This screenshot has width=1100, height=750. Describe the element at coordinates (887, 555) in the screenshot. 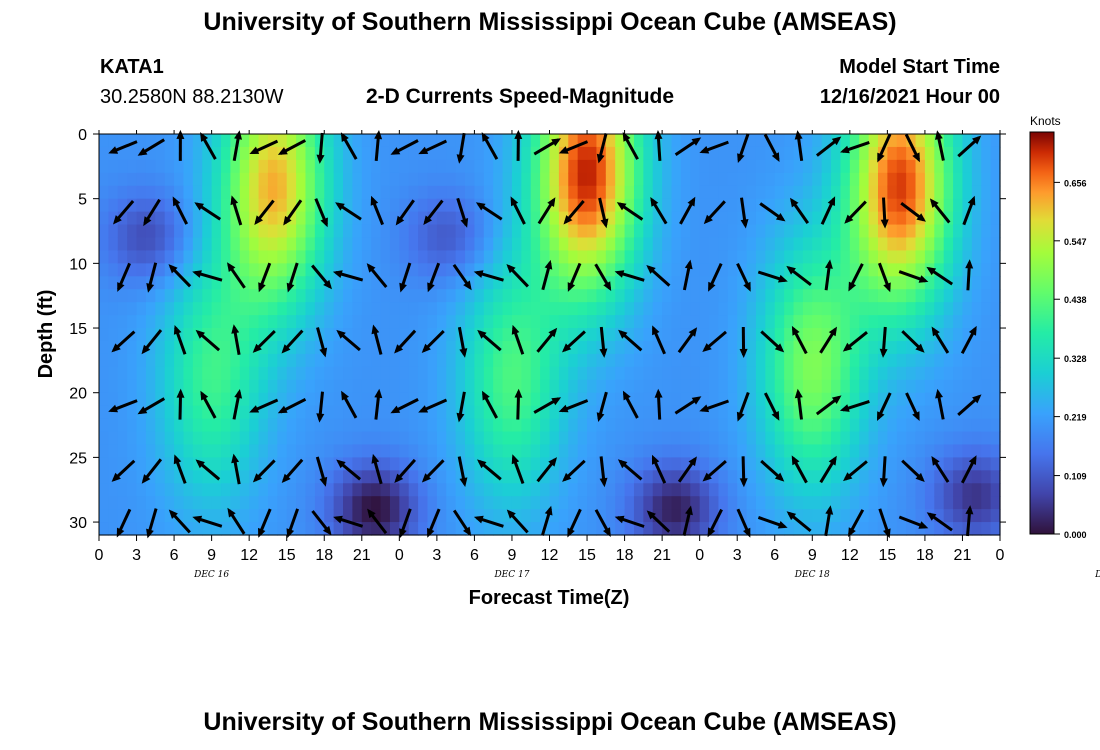

I see `x-tick-label: 15` at that location.